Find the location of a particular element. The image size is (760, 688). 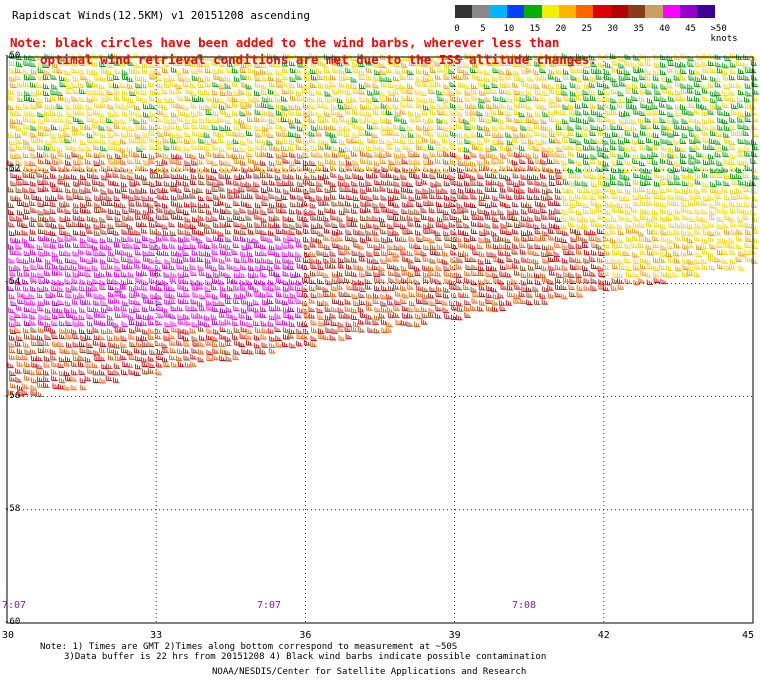

time-label-3: 7:08 is located at coordinates (524, 605).